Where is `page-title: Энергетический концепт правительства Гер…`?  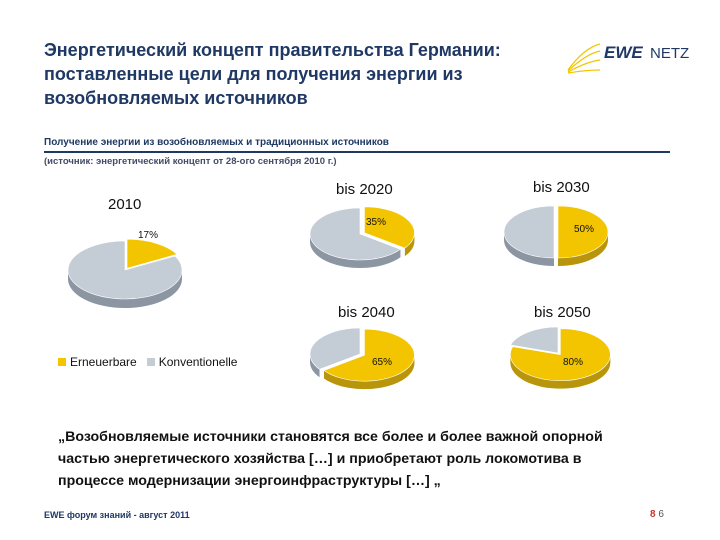
page-title: Энергетический концепт правительства Гер… is located at coordinates (272, 74).